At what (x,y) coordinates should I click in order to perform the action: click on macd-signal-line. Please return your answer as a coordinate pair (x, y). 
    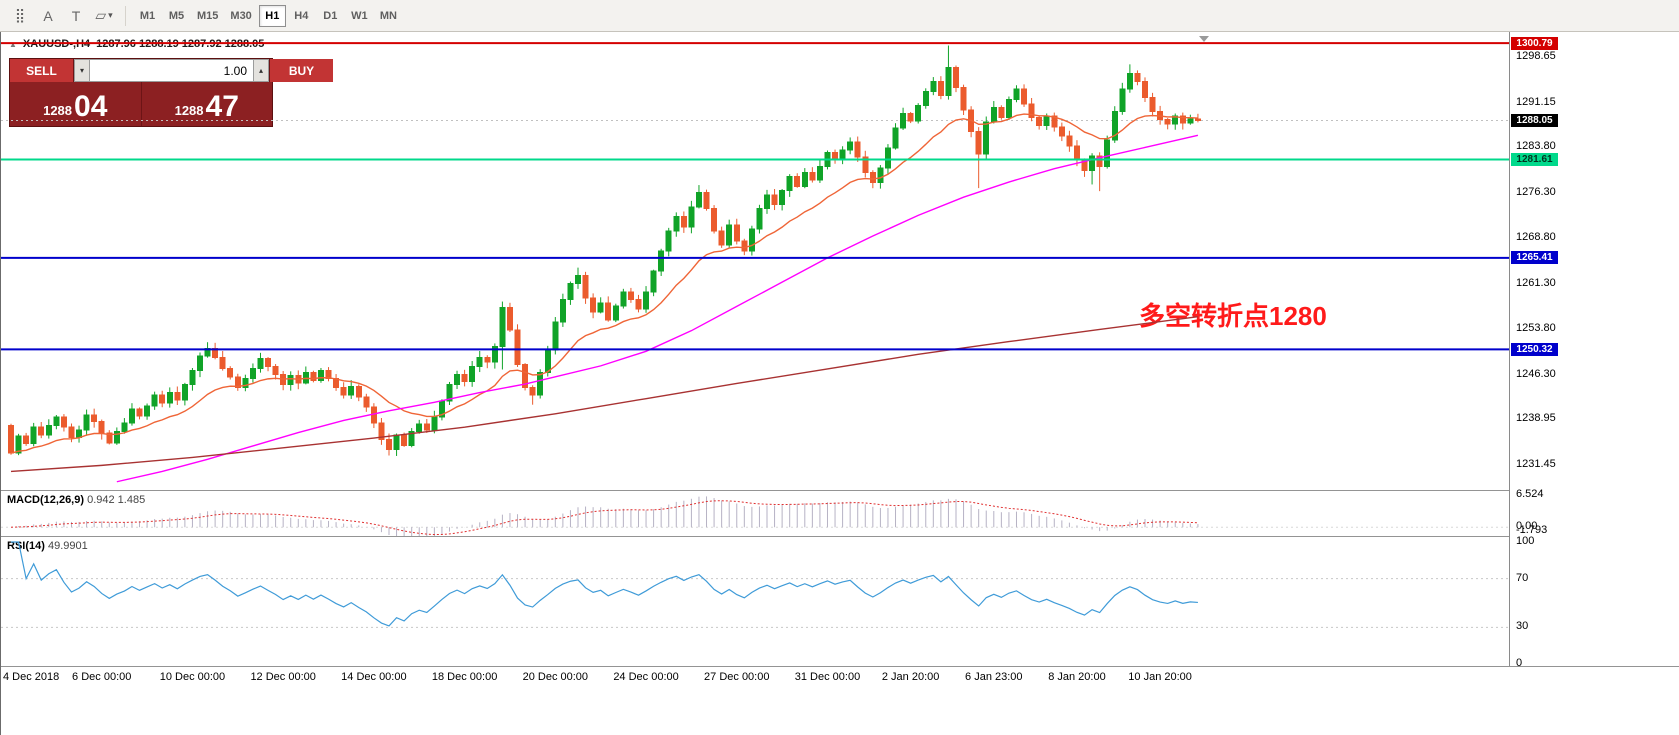
    Looking at the image, I should click on (604, 518).